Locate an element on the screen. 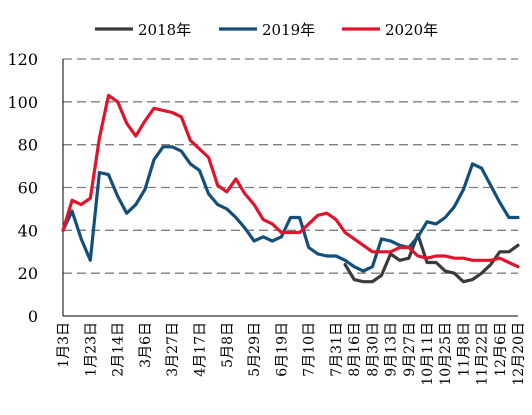 Image resolution: width=532 pixels, height=415 pixels. legend: 2018年 2019年 2020年 is located at coordinates (266, 30).